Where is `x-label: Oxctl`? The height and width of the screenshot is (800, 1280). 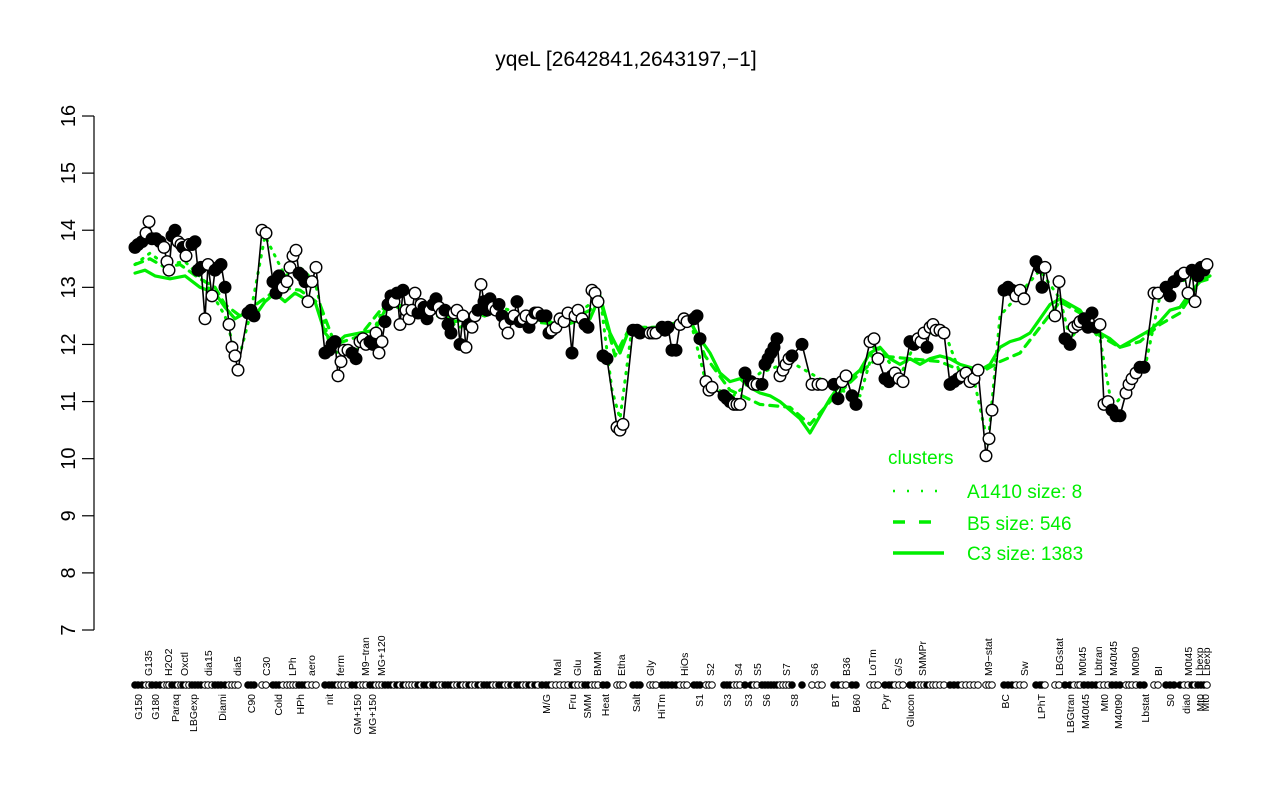
x-label: Oxctl is located at coordinates (185, 664).